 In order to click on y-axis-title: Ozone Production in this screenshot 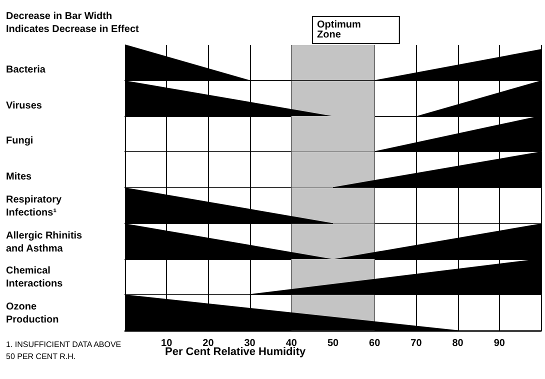, I will do `click(32, 314)`.